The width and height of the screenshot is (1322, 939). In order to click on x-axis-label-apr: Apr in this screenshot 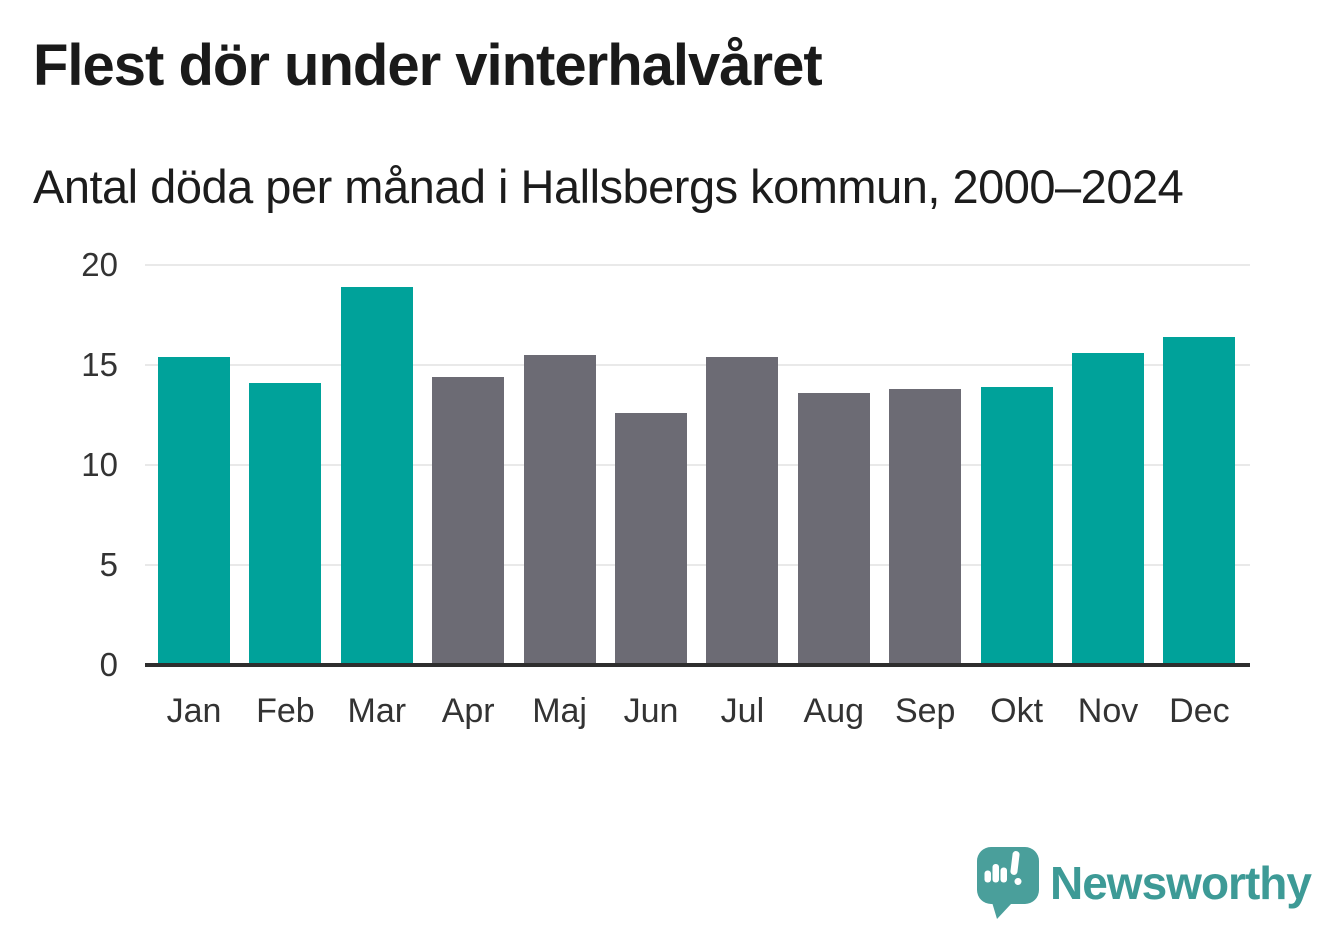, I will do `click(468, 711)`.